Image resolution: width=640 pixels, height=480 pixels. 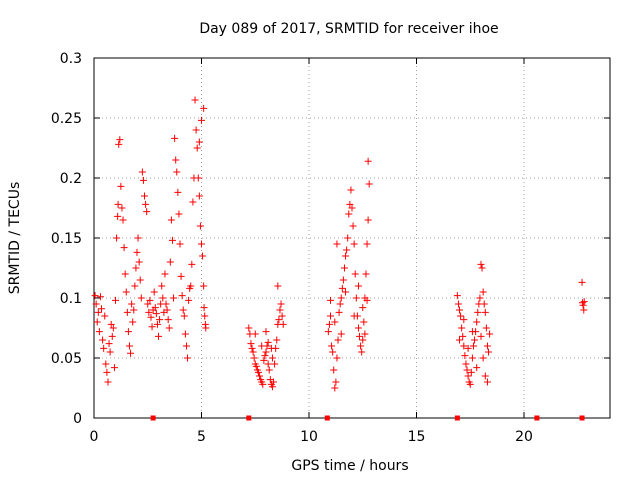 I want to click on x-tick-label: 0, so click(x=94, y=437).